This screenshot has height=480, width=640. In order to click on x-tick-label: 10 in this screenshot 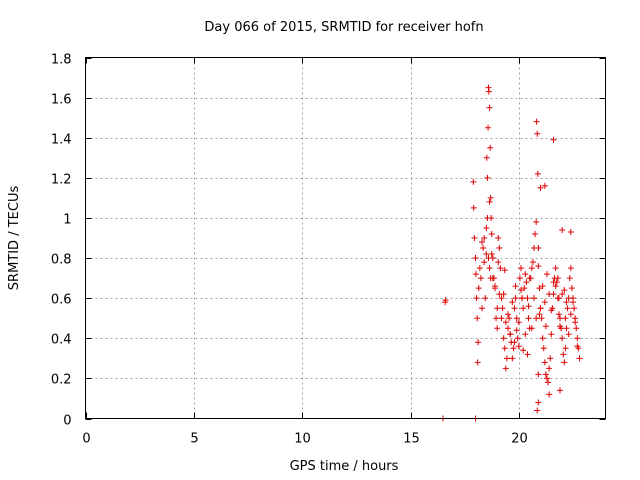, I will do `click(302, 439)`.